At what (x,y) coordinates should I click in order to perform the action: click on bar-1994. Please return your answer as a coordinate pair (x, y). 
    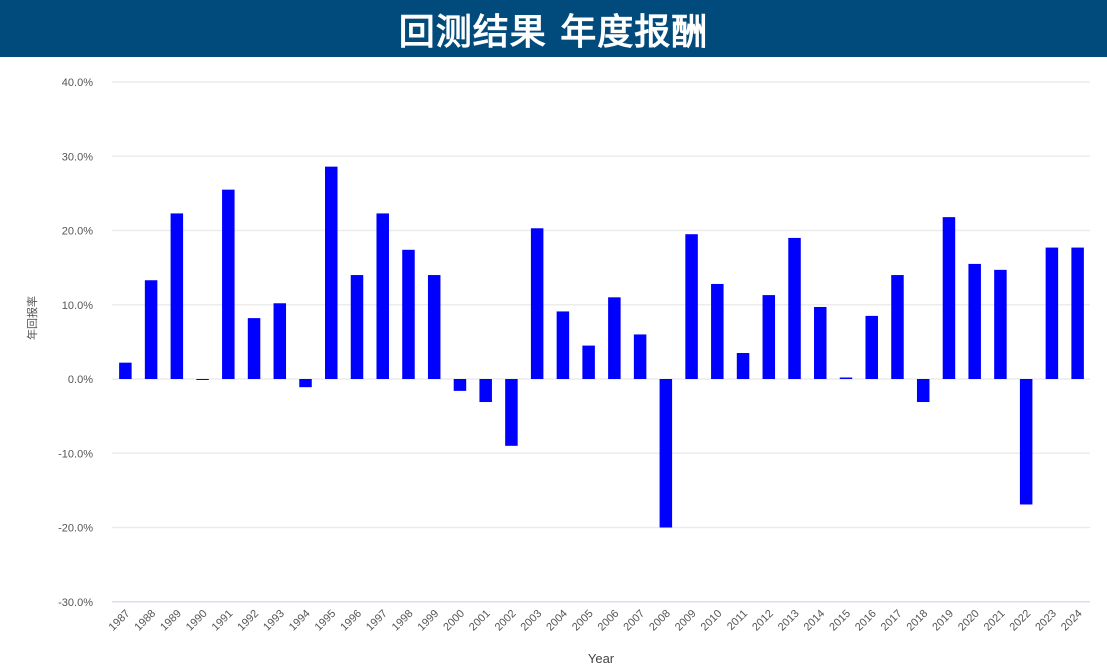
    Looking at the image, I should click on (305, 383).